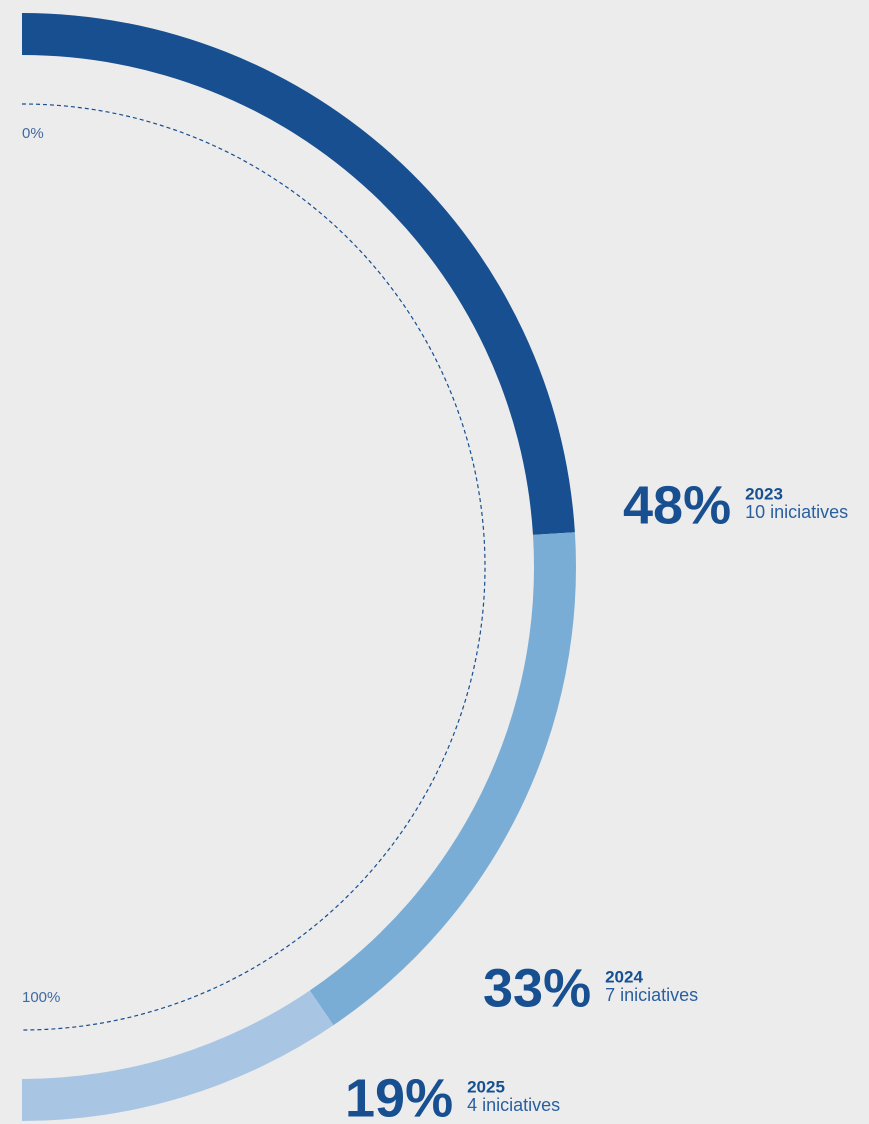  I want to click on year-label: 2024, so click(624, 976).